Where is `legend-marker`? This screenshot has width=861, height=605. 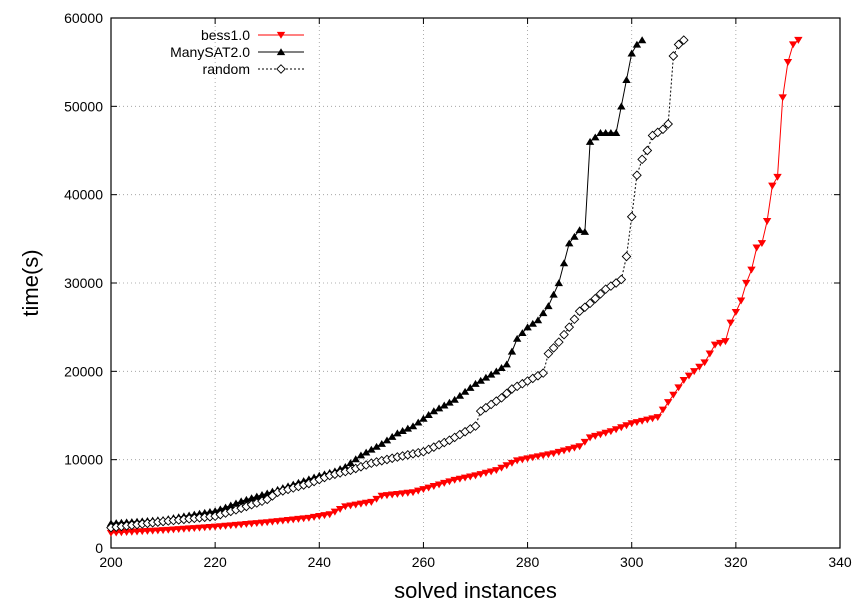
legend-marker is located at coordinates (281, 69).